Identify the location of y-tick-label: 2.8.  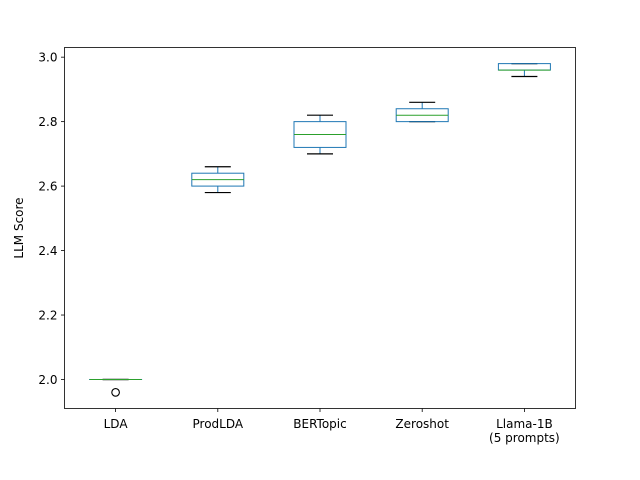
(47, 122).